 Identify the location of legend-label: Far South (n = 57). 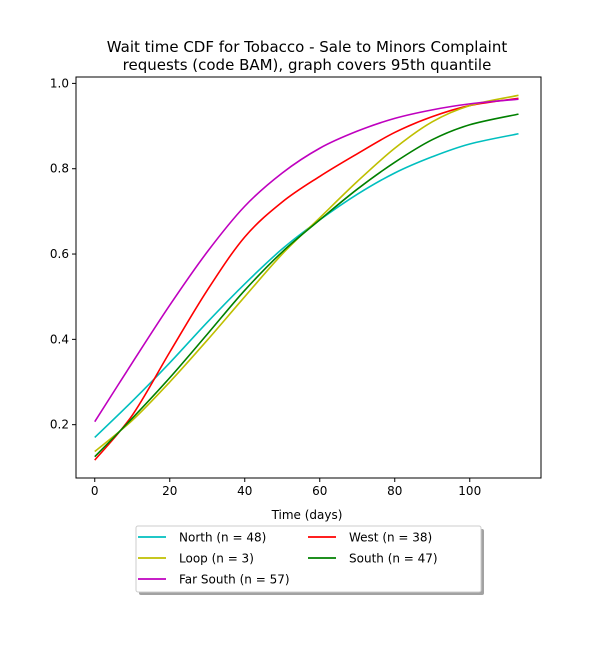
(234, 580).